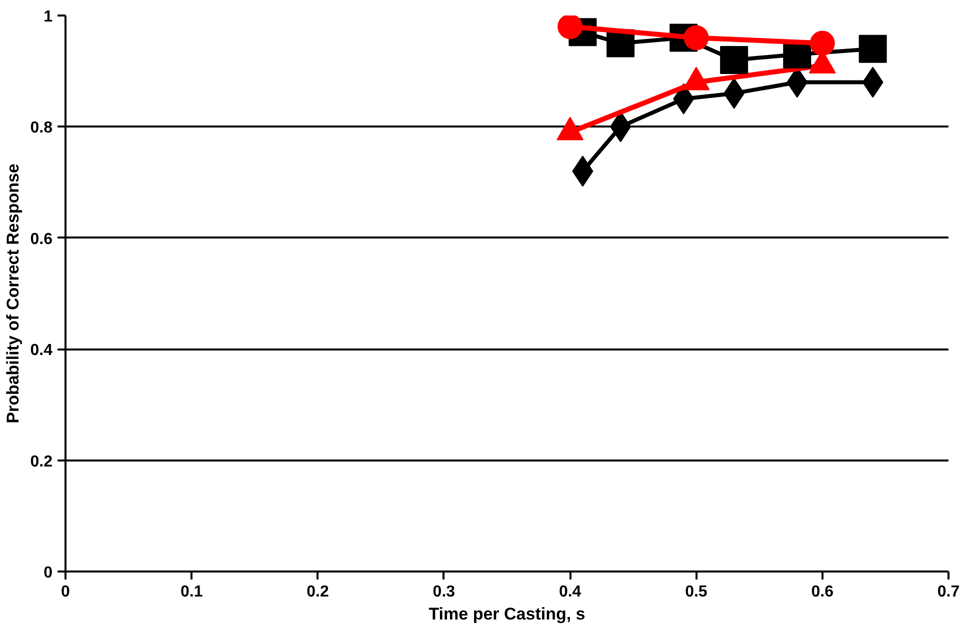  What do you see at coordinates (507, 614) in the screenshot?
I see `x-axis-title: Time per Casting, s` at bounding box center [507, 614].